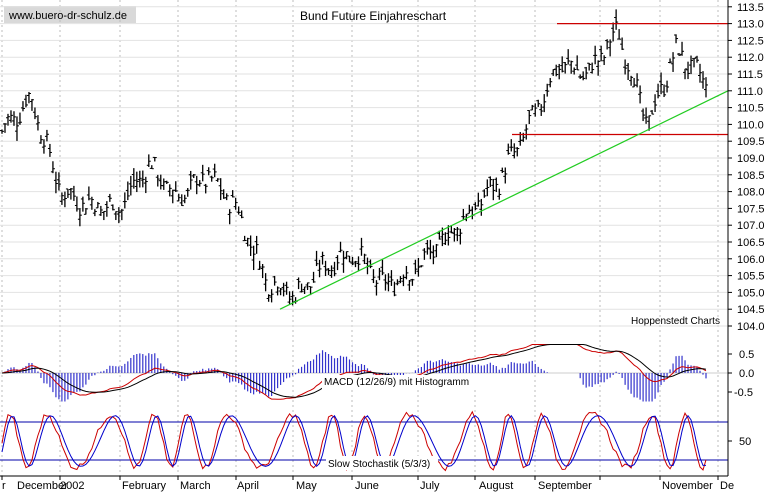  Describe the element at coordinates (750, 41) in the screenshot. I see `price-tick-label: 112.5` at that location.